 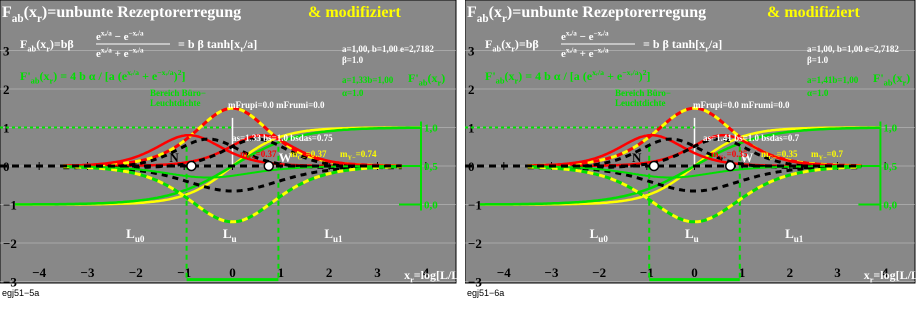 What do you see at coordinates (258, 155) in the screenshot?
I see `m-value-red: mY+=0.37` at bounding box center [258, 155].